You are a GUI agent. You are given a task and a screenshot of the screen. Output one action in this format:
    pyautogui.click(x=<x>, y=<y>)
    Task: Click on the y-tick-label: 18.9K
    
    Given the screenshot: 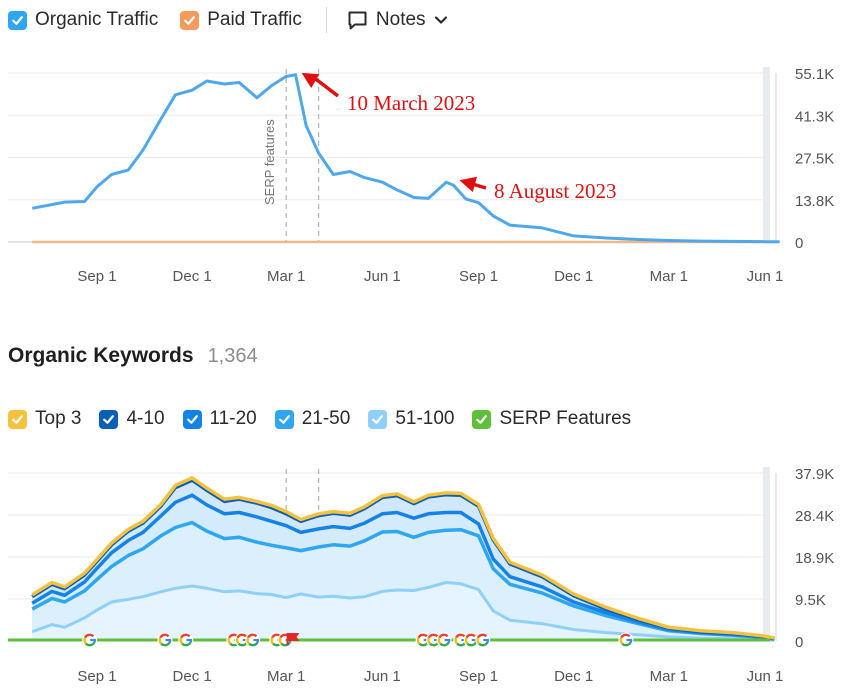 What is the action you would take?
    pyautogui.click(x=814, y=558)
    